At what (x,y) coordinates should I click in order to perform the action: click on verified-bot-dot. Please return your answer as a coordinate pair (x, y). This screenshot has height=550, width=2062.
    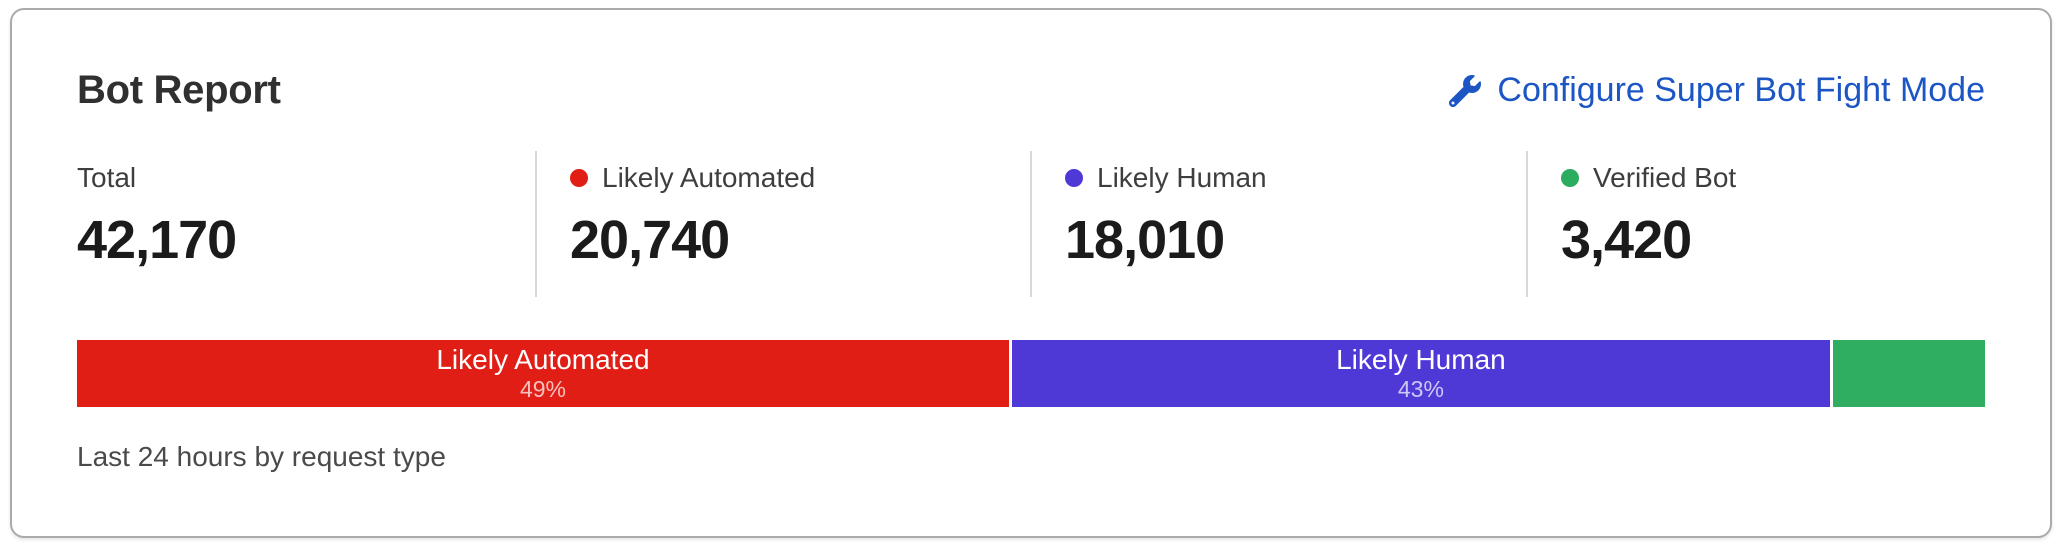
    Looking at the image, I should click on (1570, 178).